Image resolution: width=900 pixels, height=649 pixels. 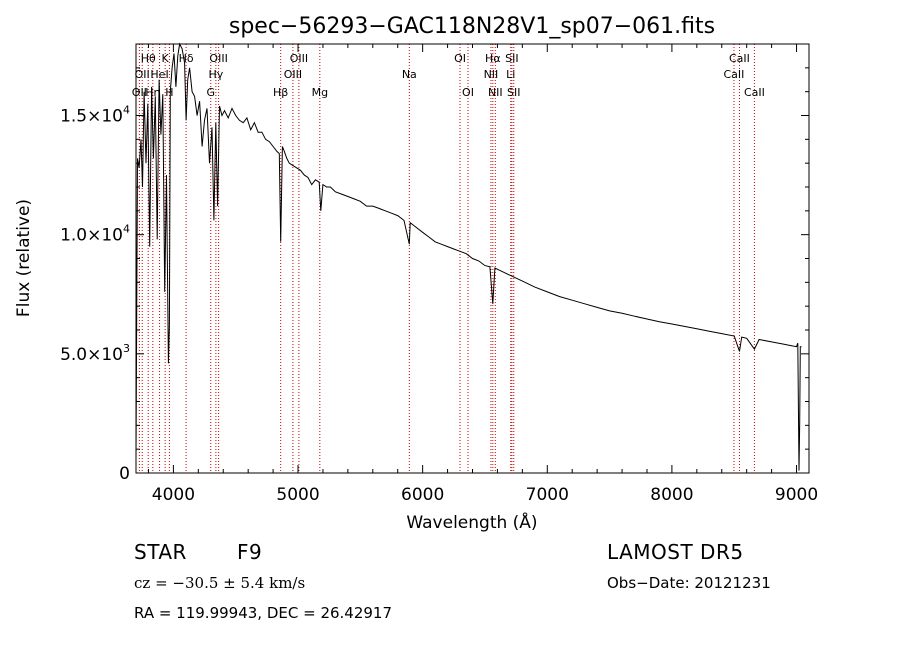 I want to click on line-marker-label: HeI, so click(x=159, y=74).